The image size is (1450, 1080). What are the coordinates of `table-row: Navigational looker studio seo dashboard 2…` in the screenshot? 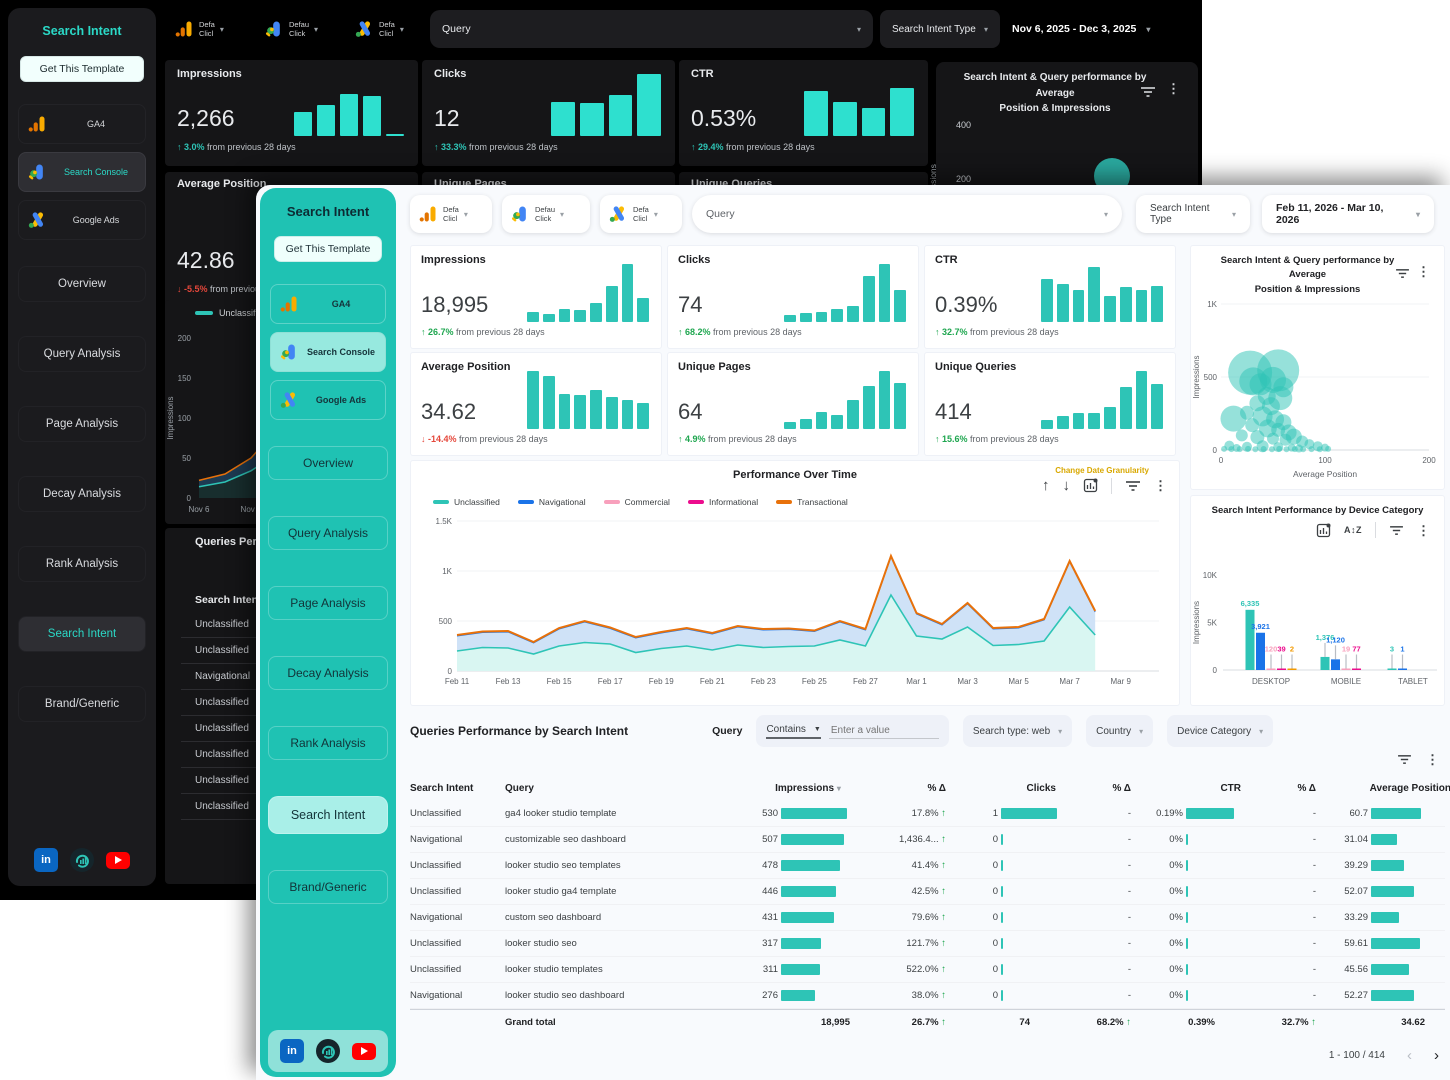 It's located at (927, 996).